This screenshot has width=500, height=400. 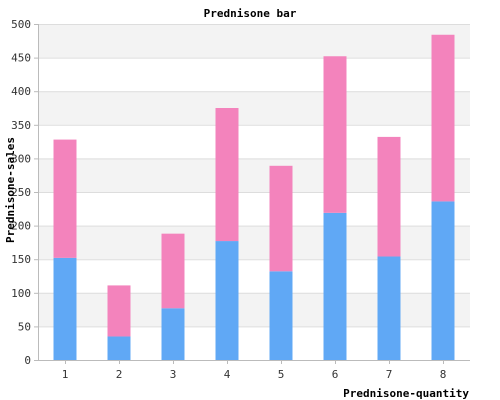 What do you see at coordinates (21, 158) in the screenshot?
I see `y-tick-label: 300` at bounding box center [21, 158].